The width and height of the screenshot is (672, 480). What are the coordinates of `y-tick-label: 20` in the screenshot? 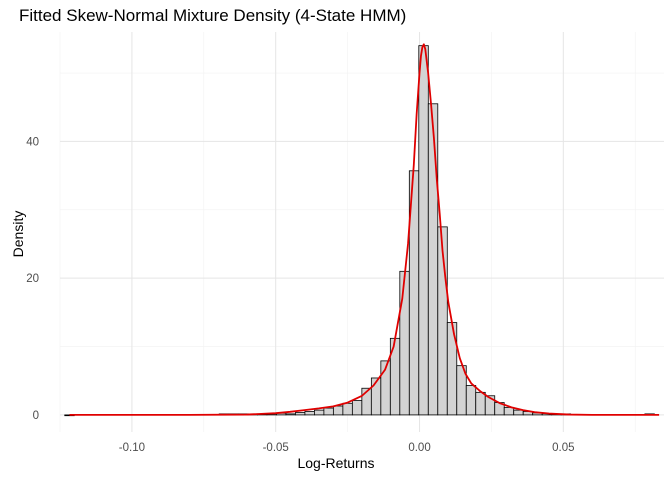 It's located at (32, 279).